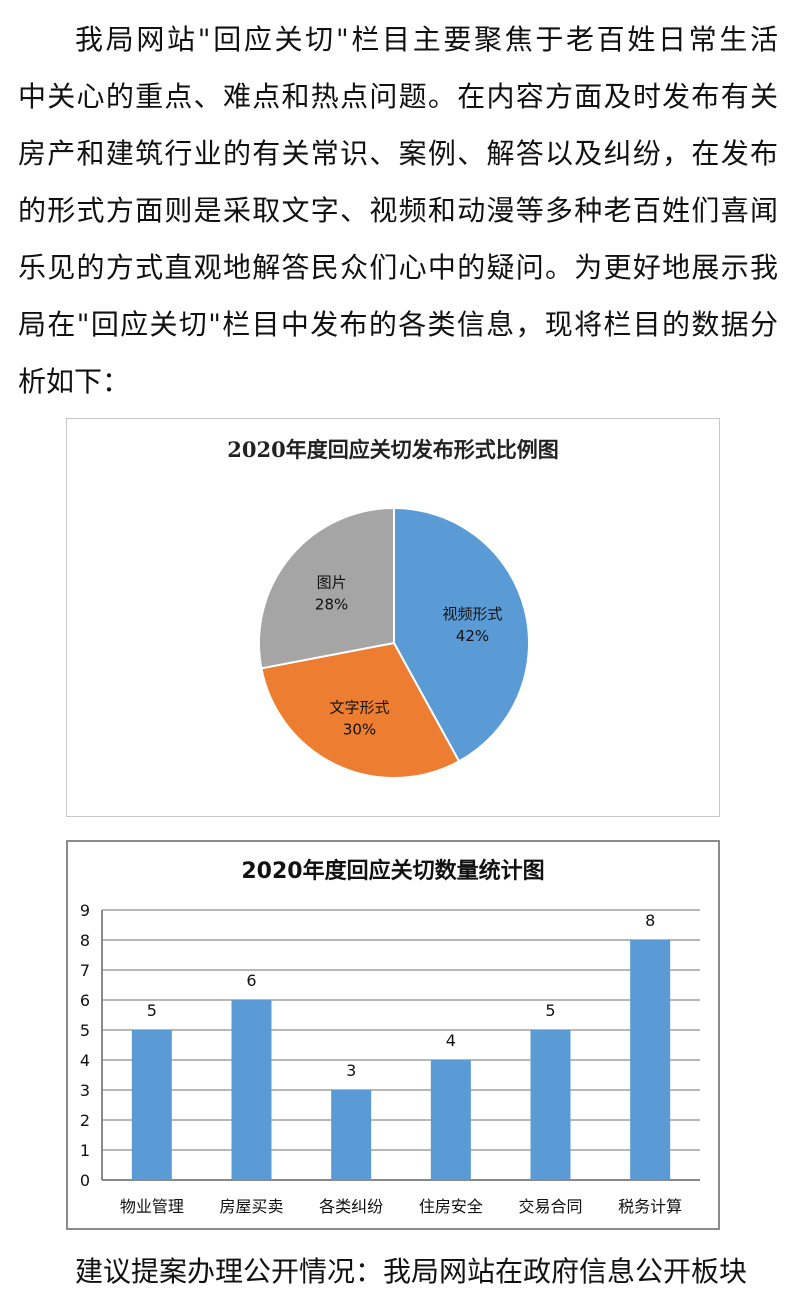 The width and height of the screenshot is (800, 1293). Describe the element at coordinates (251, 1206) in the screenshot. I see `x-category-label: 房屋买卖` at that location.